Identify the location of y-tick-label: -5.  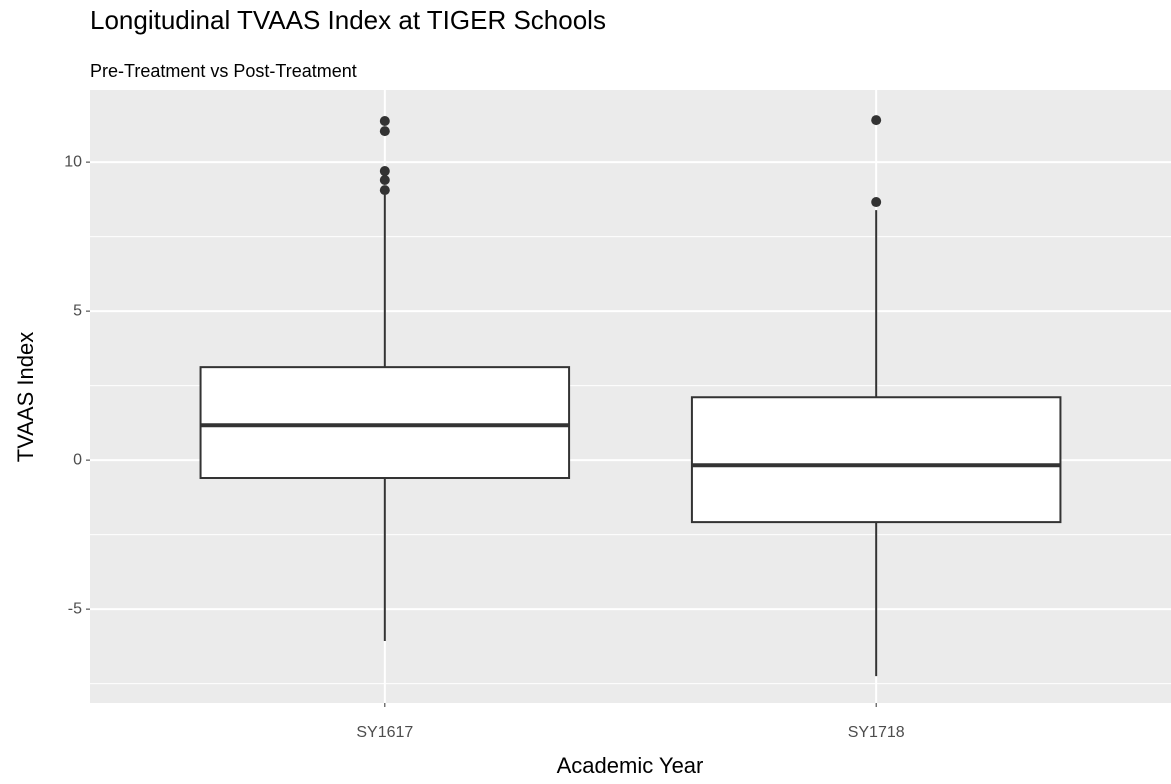
(75, 608).